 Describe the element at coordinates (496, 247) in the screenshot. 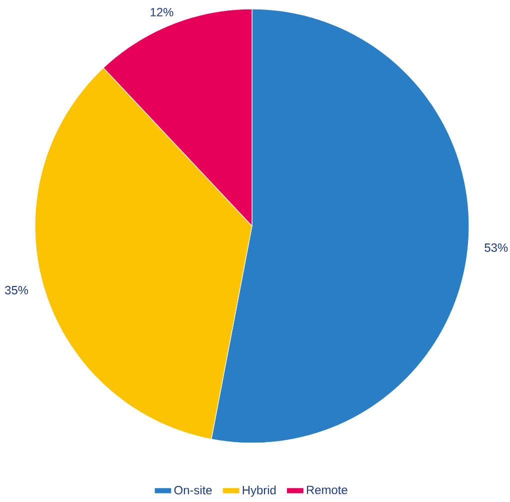

I see `data-label: 53%` at that location.